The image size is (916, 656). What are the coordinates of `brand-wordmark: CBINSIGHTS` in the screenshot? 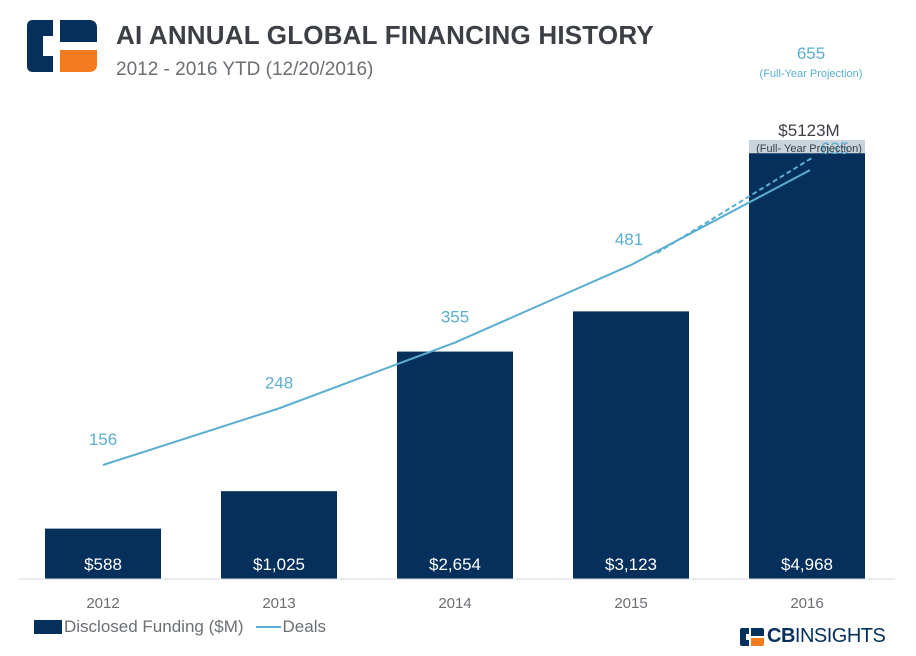 It's located at (813, 636).